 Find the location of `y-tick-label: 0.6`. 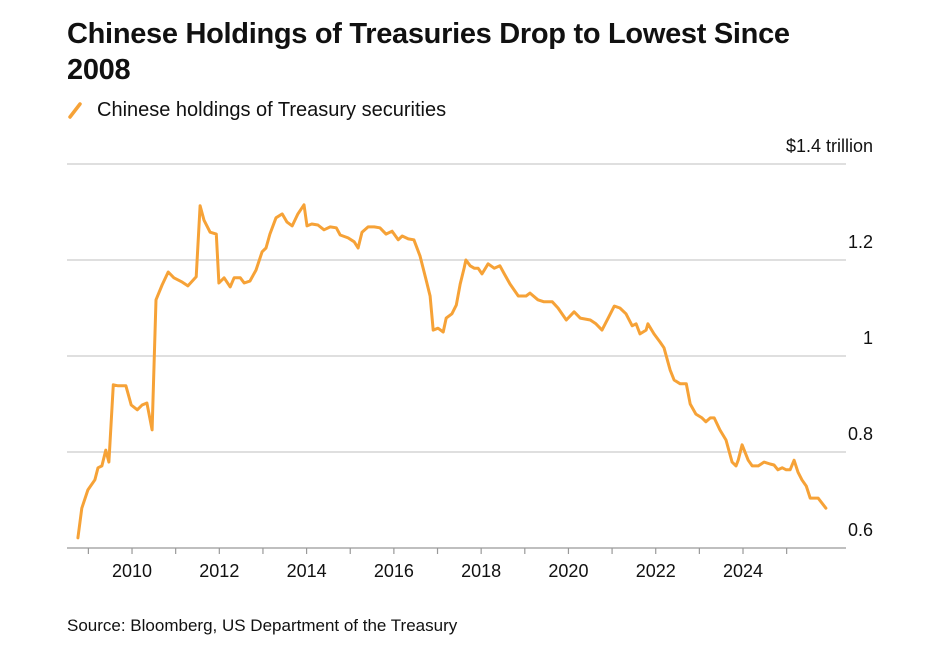

y-tick-label: 0.6 is located at coordinates (860, 530).